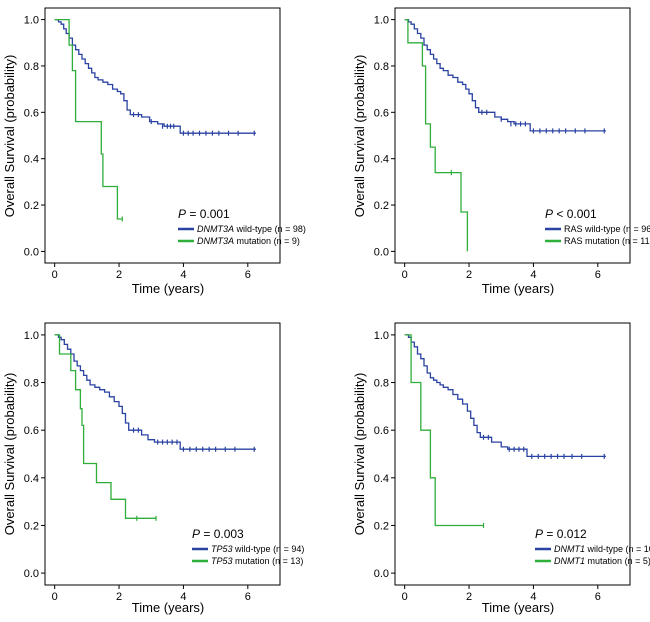 The image size is (650, 622). What do you see at coordinates (607, 229) in the screenshot?
I see `legend-label-wild-type: RAS wild-type (n = 96)` at bounding box center [607, 229].